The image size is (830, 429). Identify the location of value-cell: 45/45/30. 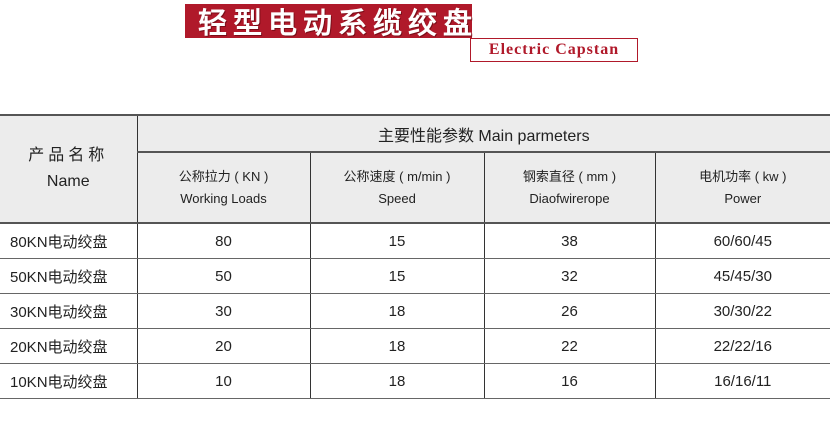
(742, 276).